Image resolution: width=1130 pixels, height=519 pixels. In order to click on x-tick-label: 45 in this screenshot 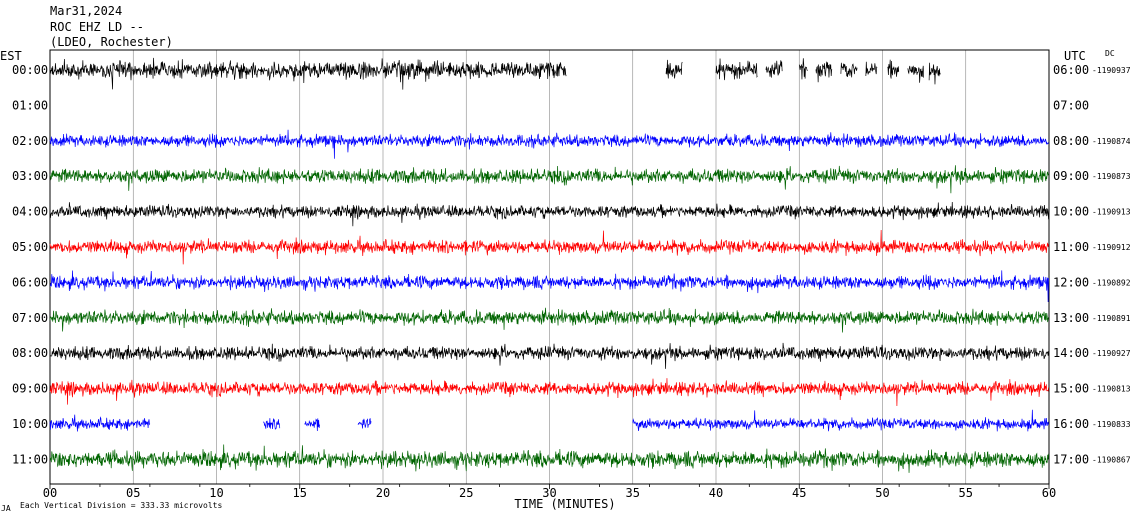, I will do `click(799, 493)`.